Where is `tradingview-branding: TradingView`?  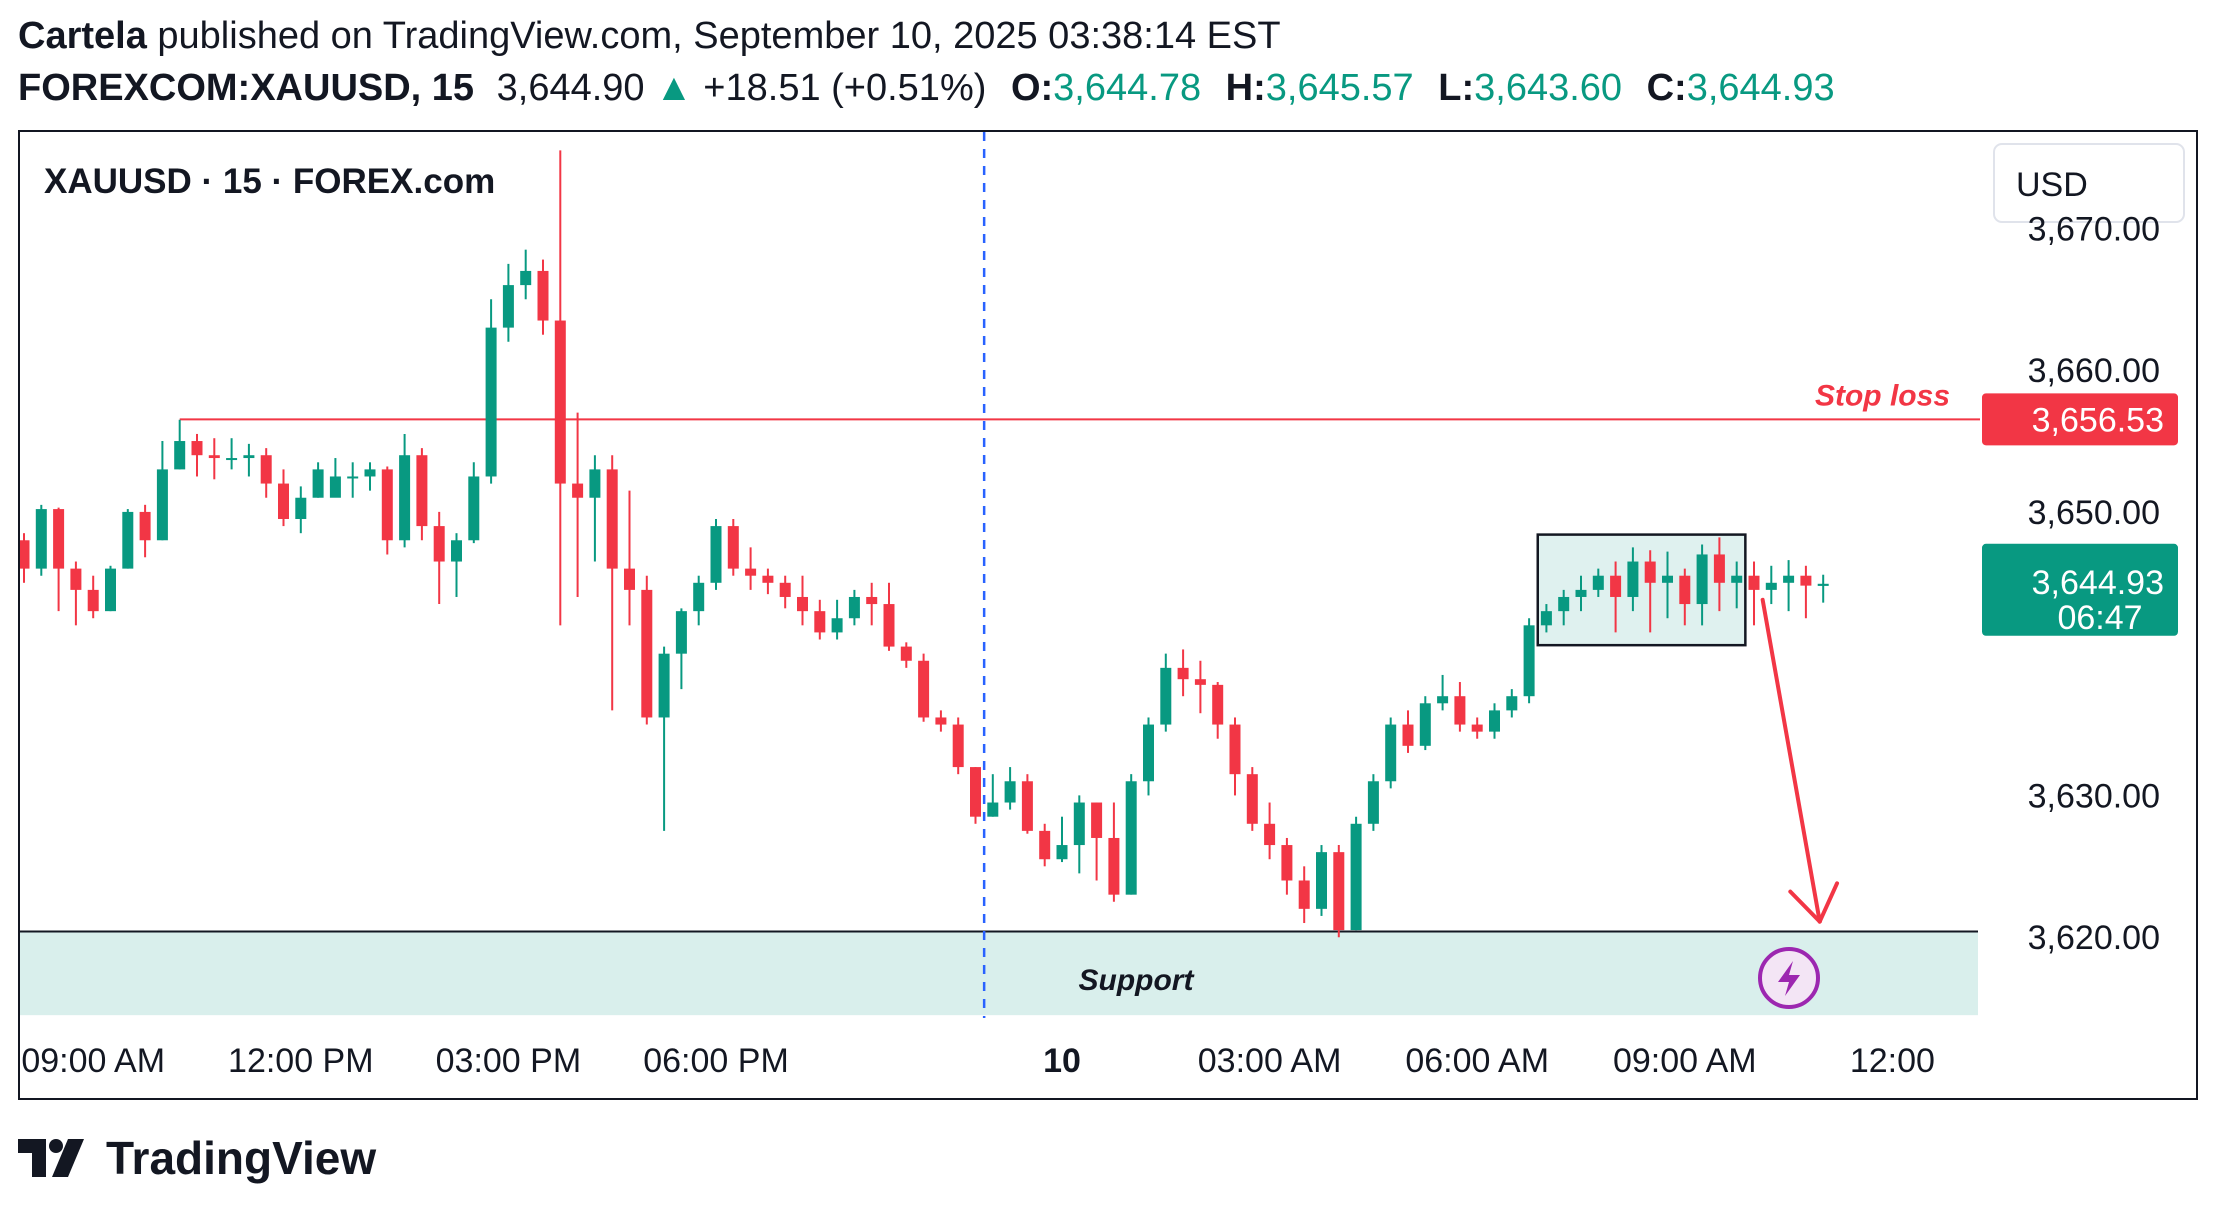
tradingview-branding: TradingView is located at coordinates (197, 1158).